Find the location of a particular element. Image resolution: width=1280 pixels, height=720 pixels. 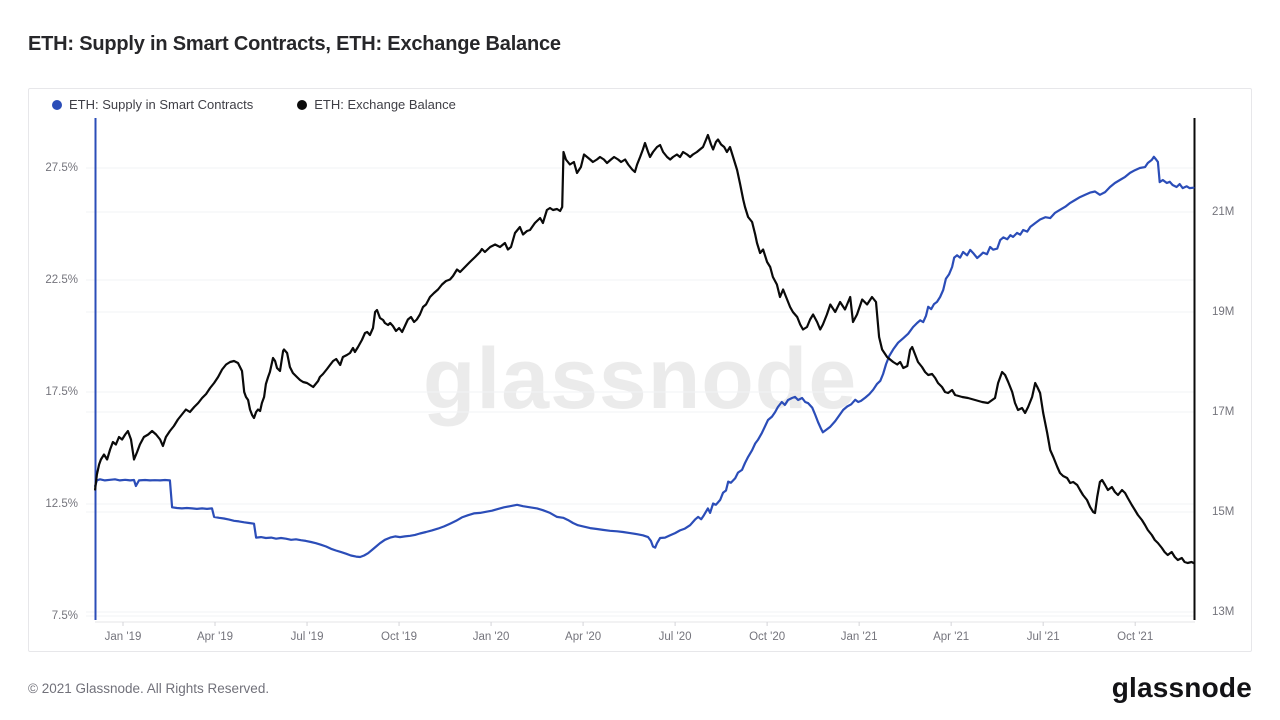

y-left-tick-label: 17.5% is located at coordinates (61, 391).